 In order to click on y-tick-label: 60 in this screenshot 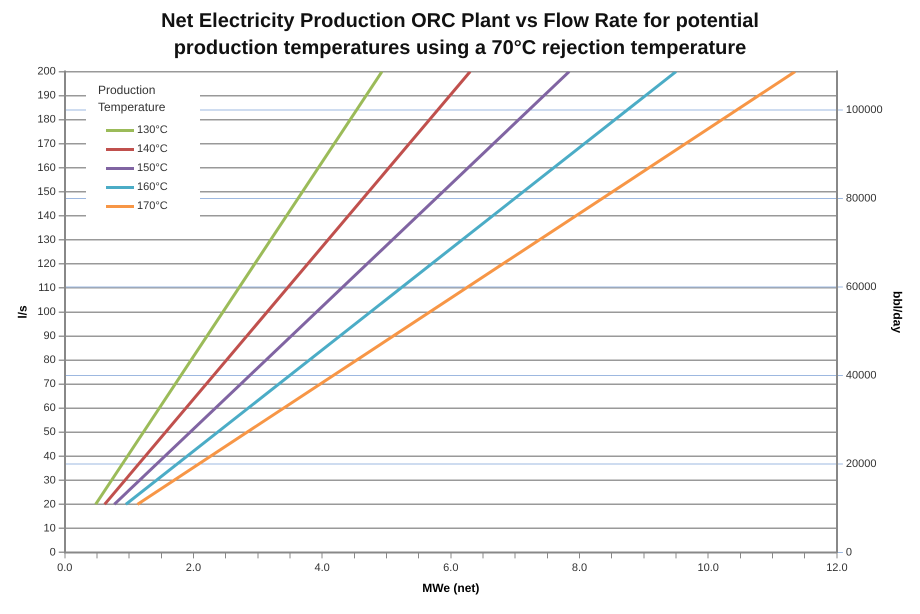, I will do `click(50, 408)`.